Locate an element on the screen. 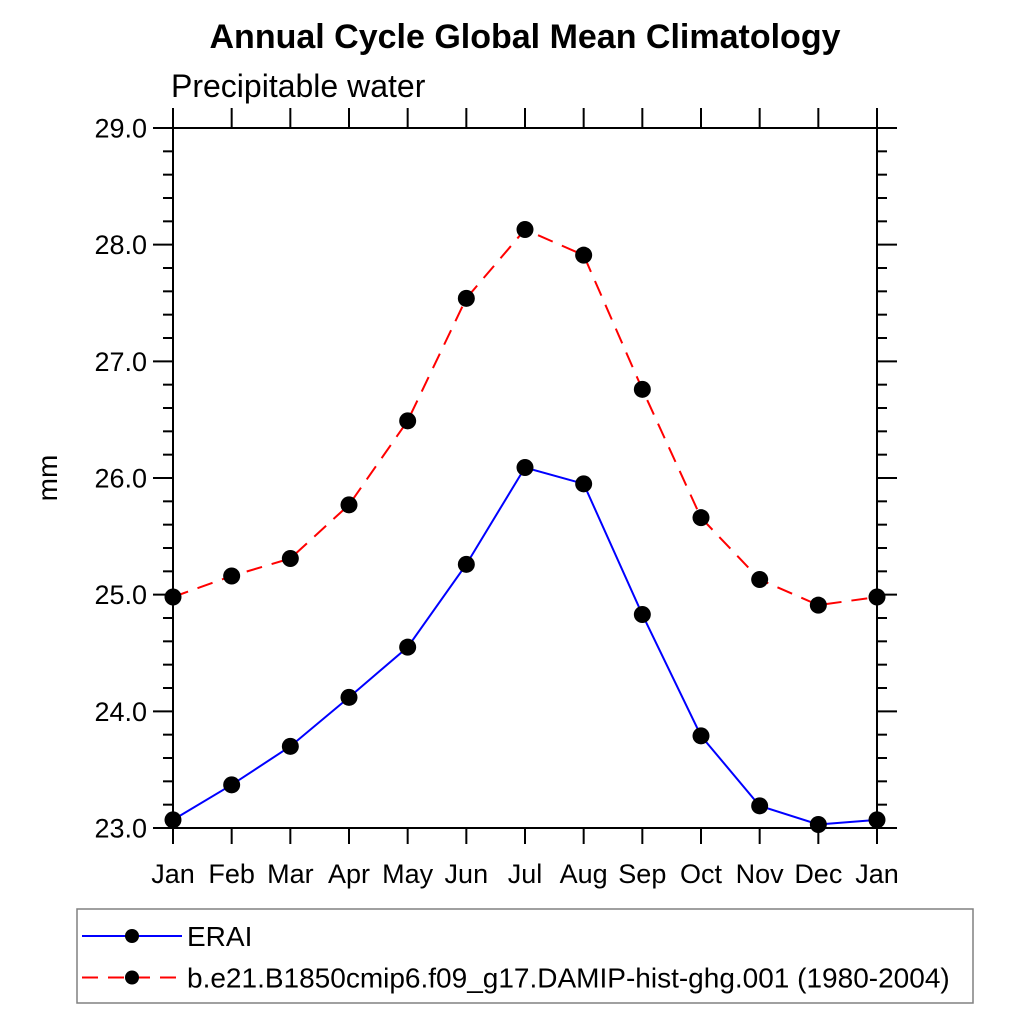  x-axis-tick-label: Mar is located at coordinates (290, 874).